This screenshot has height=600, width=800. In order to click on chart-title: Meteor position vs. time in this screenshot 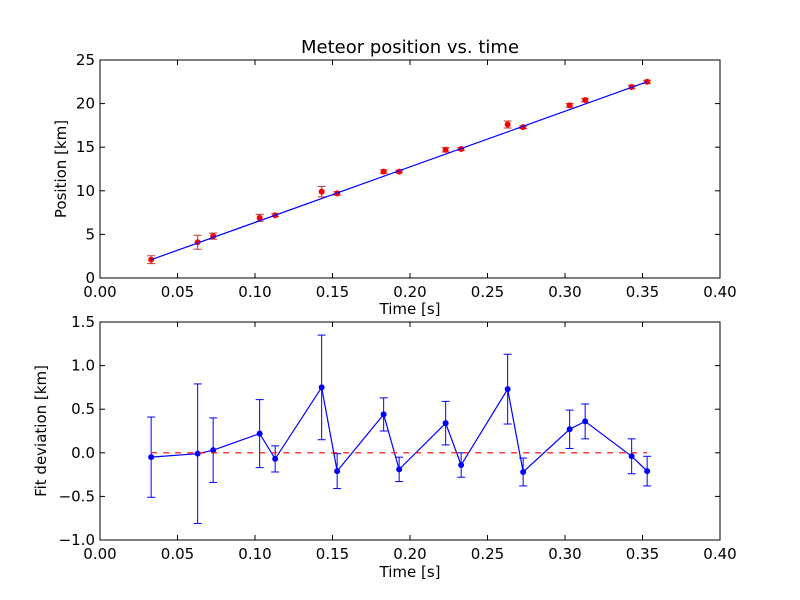, I will do `click(410, 47)`.